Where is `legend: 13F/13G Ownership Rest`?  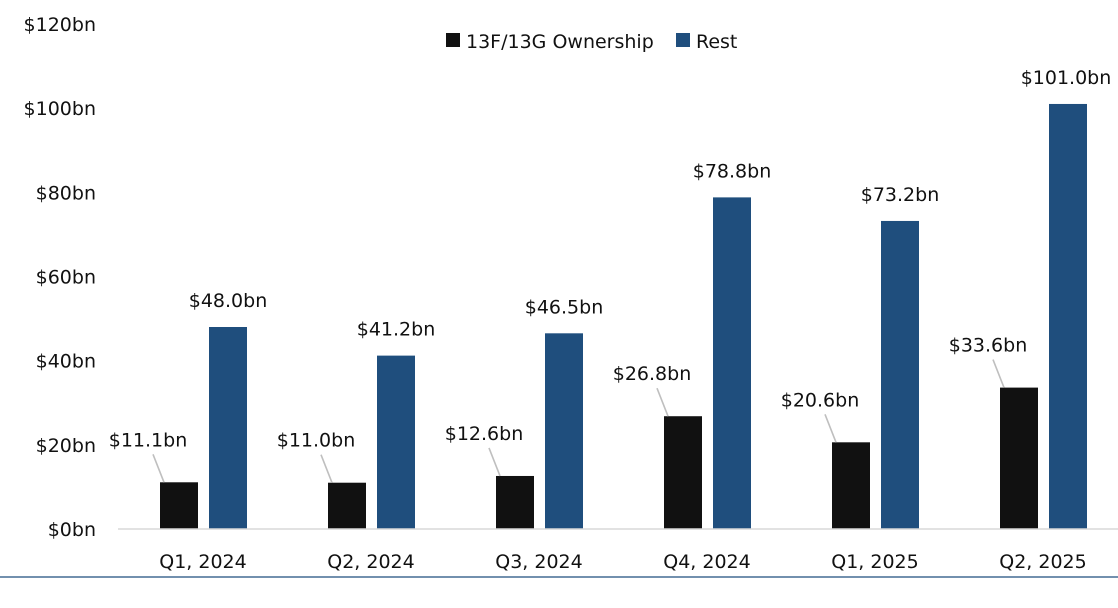 legend: 13F/13G Ownership Rest is located at coordinates (591, 42).